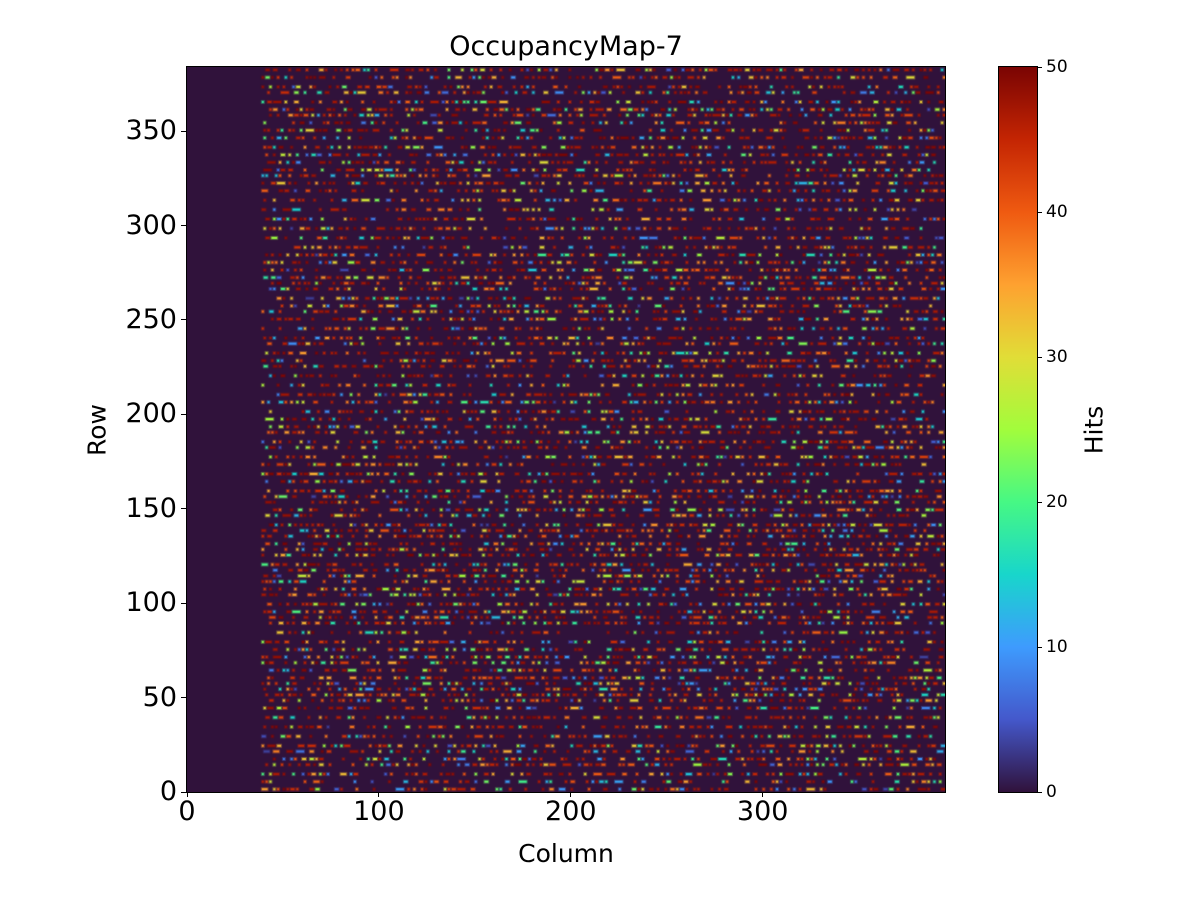 The image size is (1200, 900). I want to click on x-tick-label: 200, so click(571, 811).